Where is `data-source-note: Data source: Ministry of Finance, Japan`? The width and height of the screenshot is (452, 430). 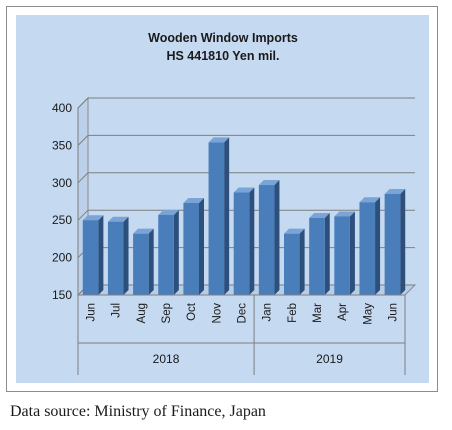 data-source-note: Data source: Ministry of Finance, Japan is located at coordinates (138, 411).